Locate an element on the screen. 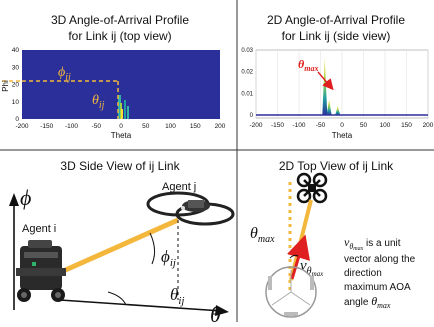  top-desc-line3: direction is located at coordinates (363, 273).